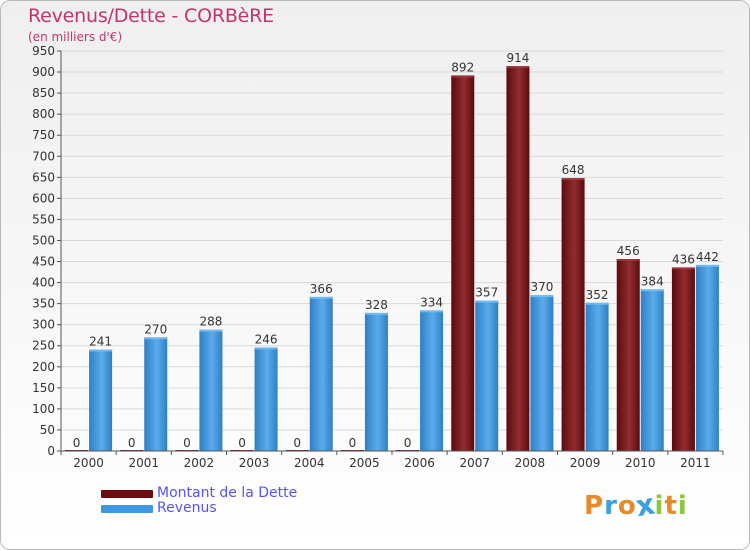 The width and height of the screenshot is (750, 550). I want to click on y-tick-label: 100, so click(43, 409).